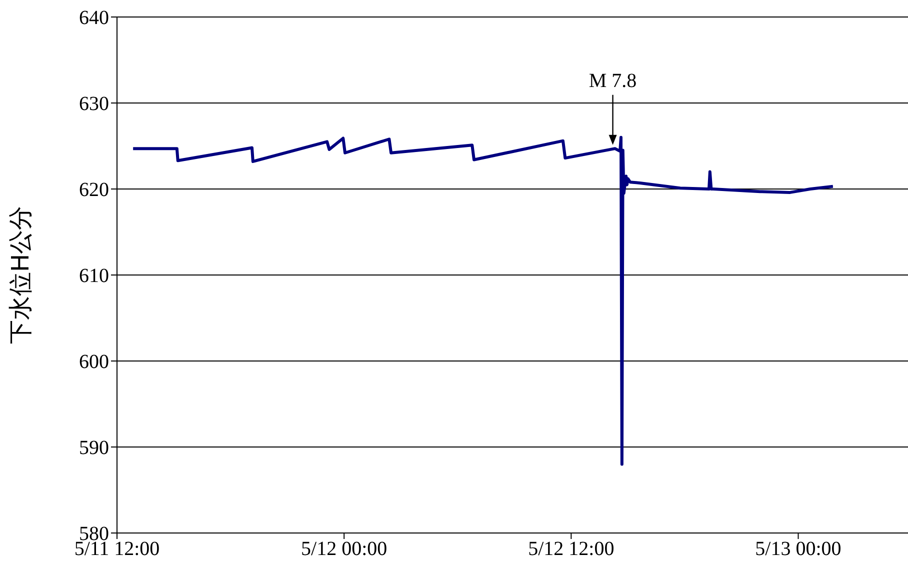 The height and width of the screenshot is (573, 908). What do you see at coordinates (94, 18) in the screenshot?
I see `y-tick-label: 640` at bounding box center [94, 18].